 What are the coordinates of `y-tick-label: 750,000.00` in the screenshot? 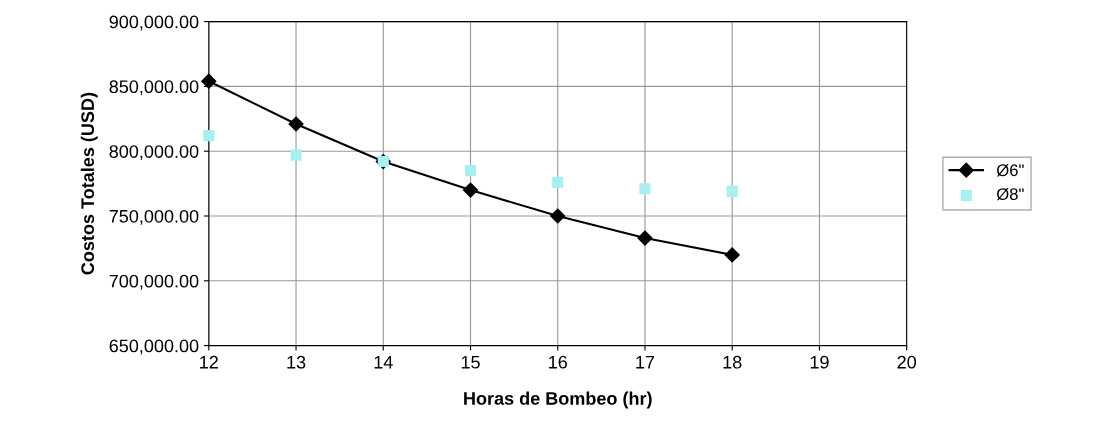 It's located at (154, 217).